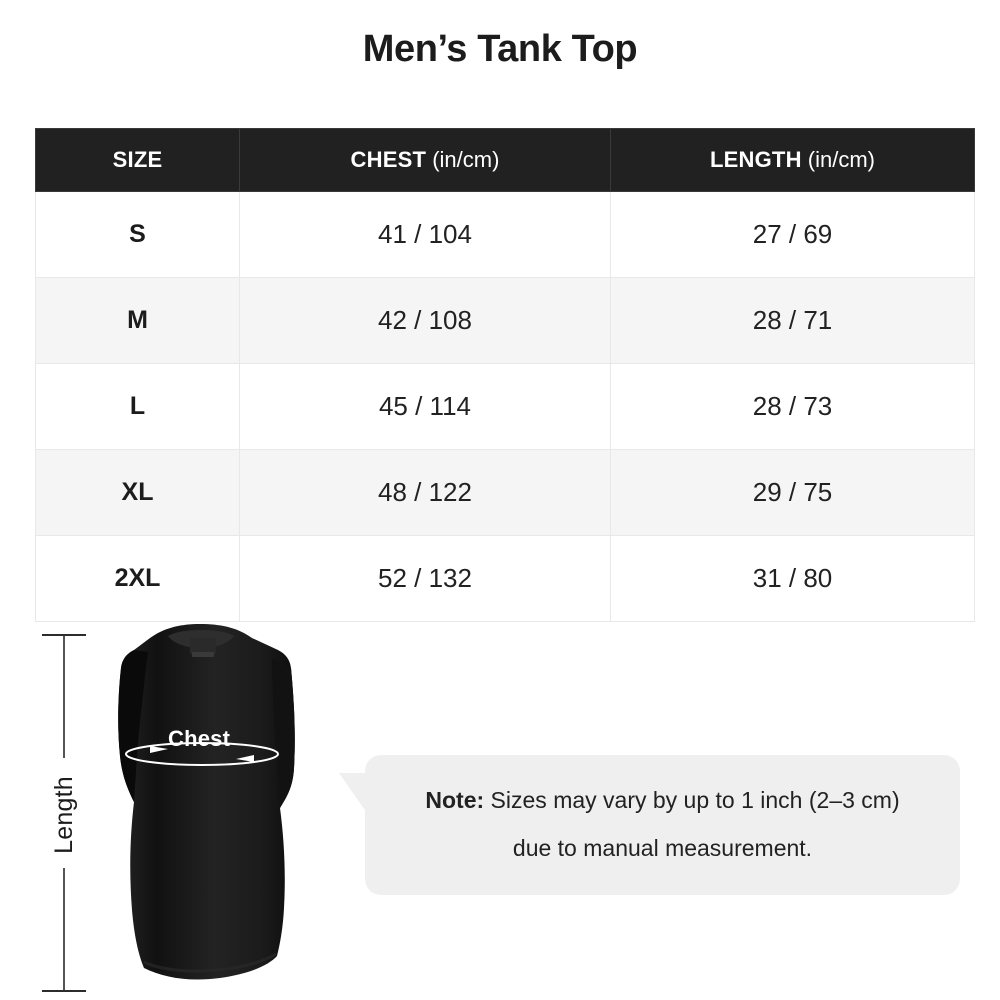  Describe the element at coordinates (838, 159) in the screenshot. I see `column-header-length-unit: (in/cm)` at that location.